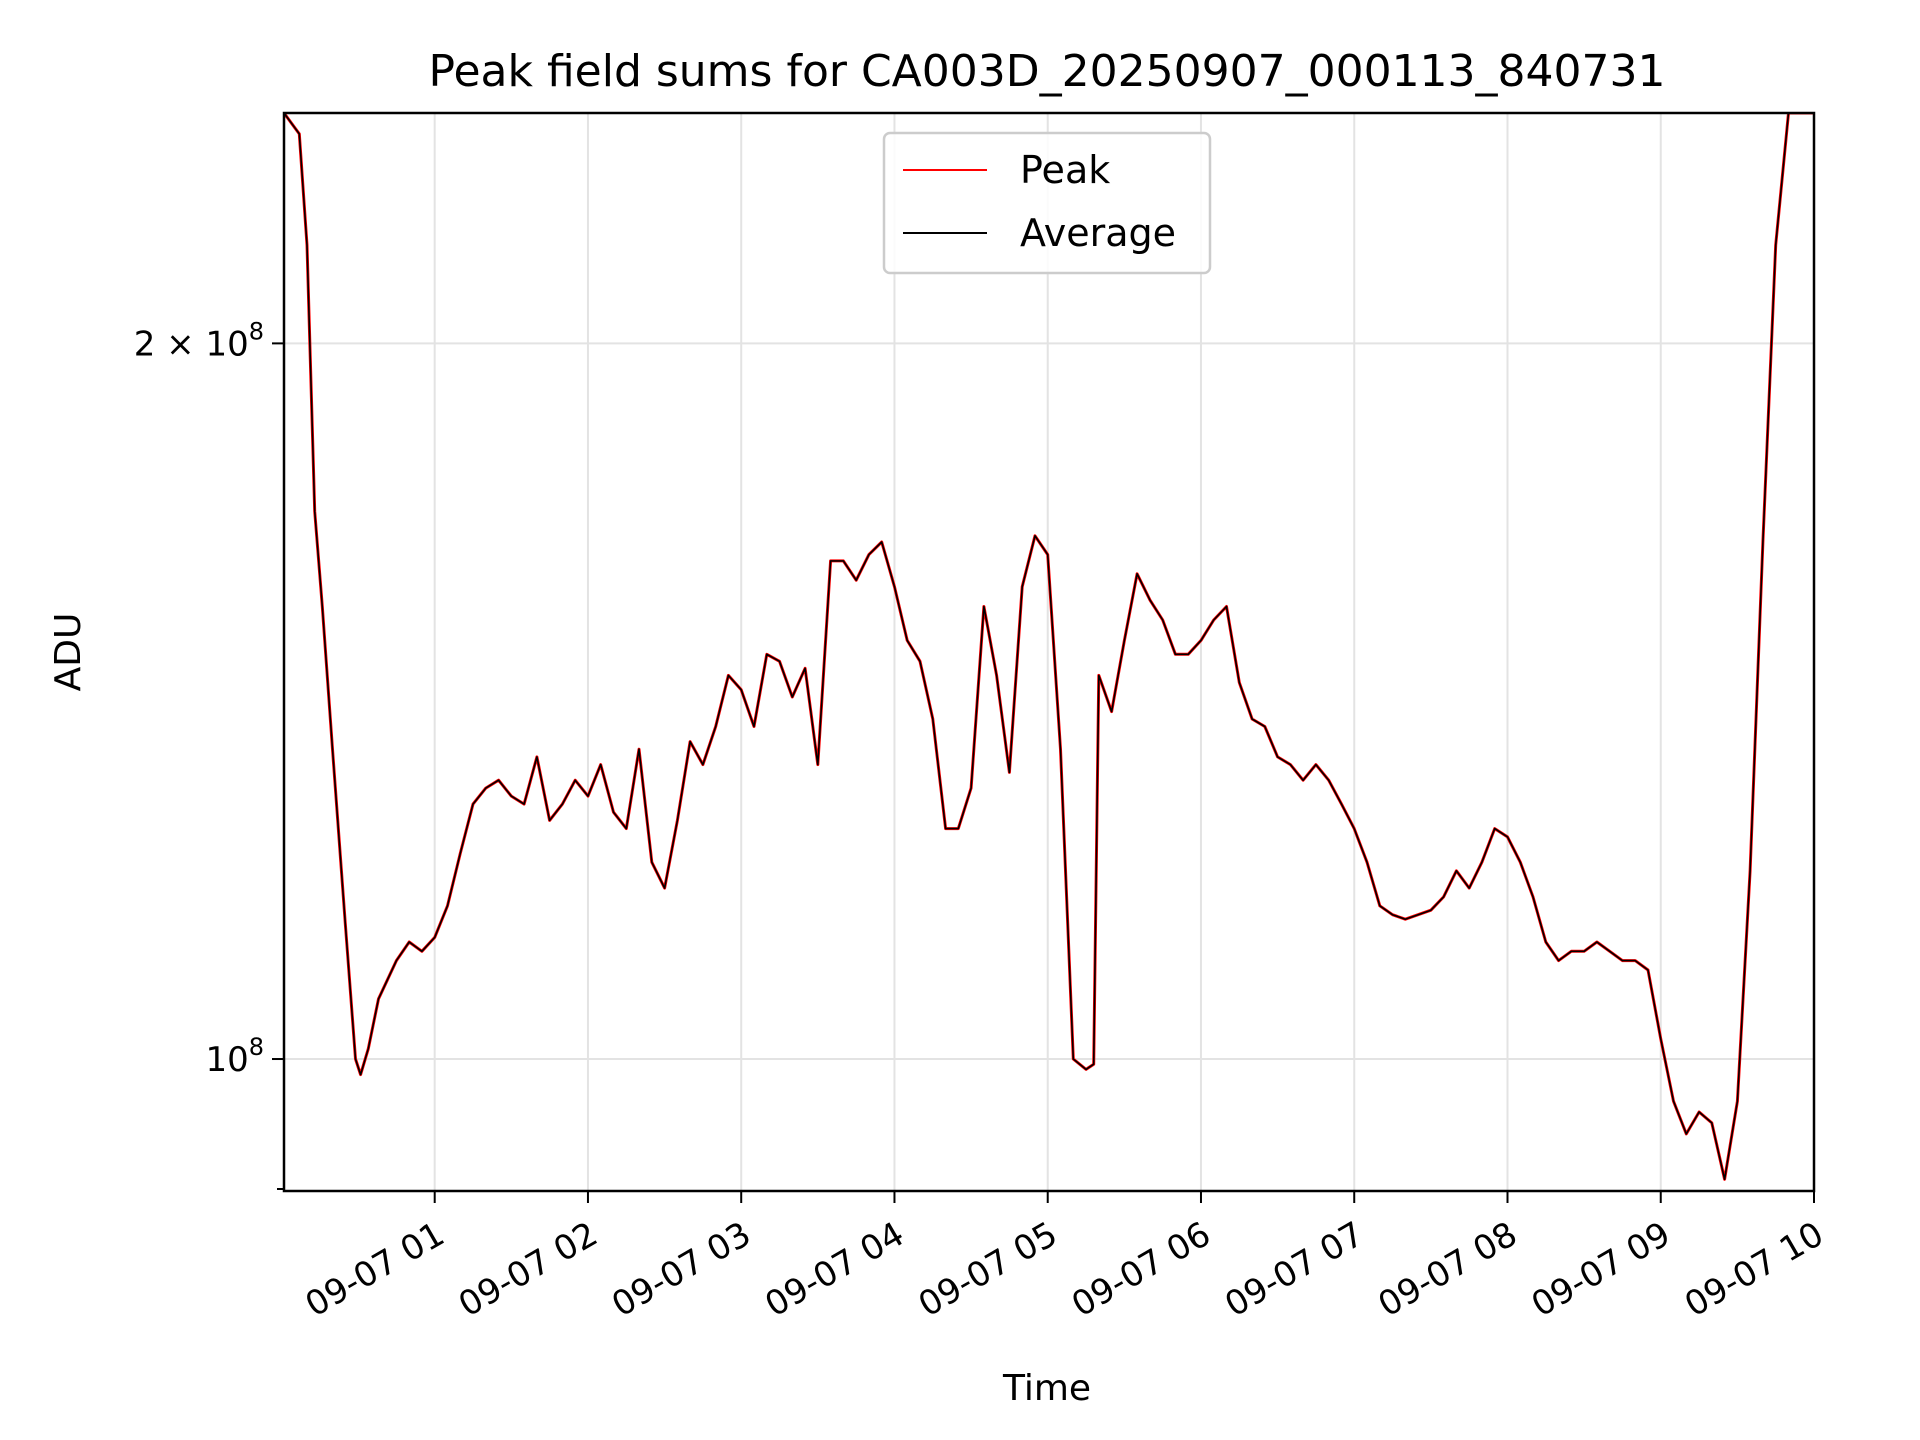 Image resolution: width=1920 pixels, height=1440 pixels. Describe the element at coordinates (1046, 1388) in the screenshot. I see `x-axis-label: Time` at that location.